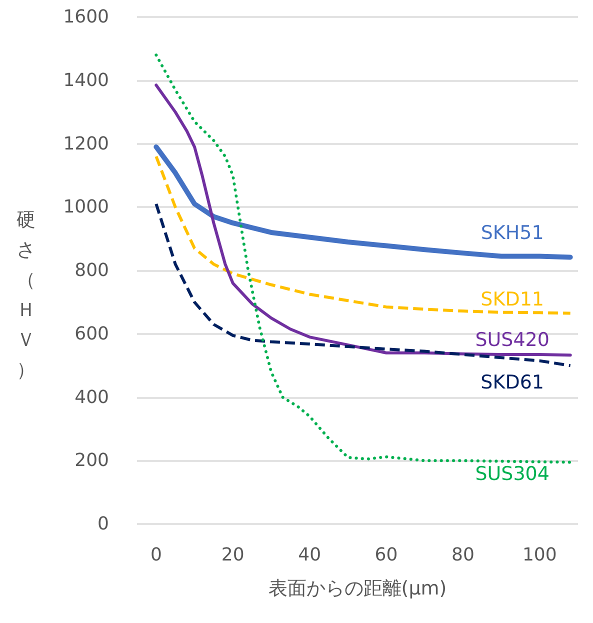  Describe the element at coordinates (512, 340) in the screenshot. I see `series-label: SUS420` at that location.